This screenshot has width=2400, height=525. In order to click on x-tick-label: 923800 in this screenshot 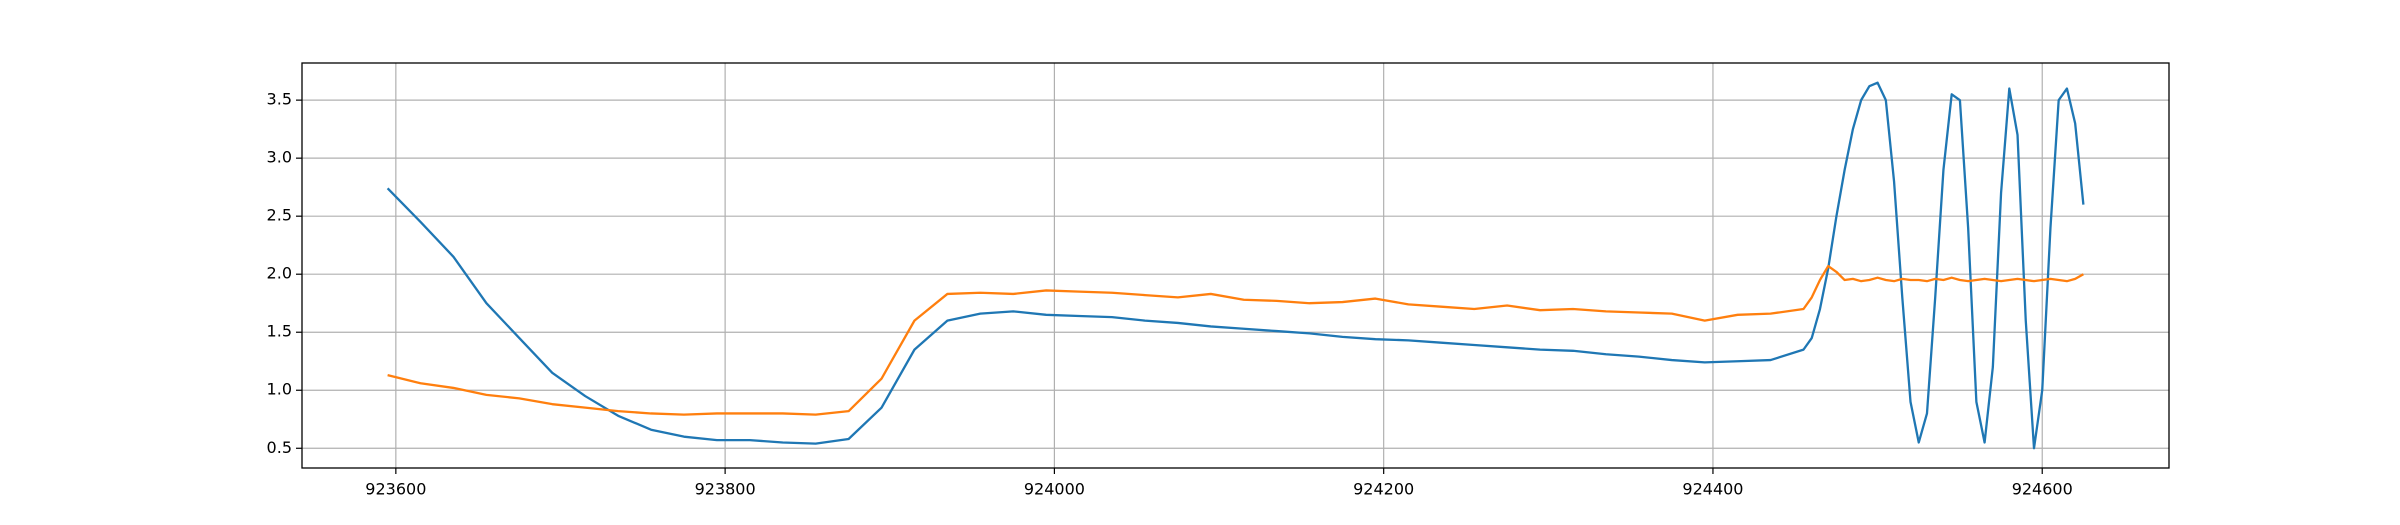, I will do `click(725, 489)`.